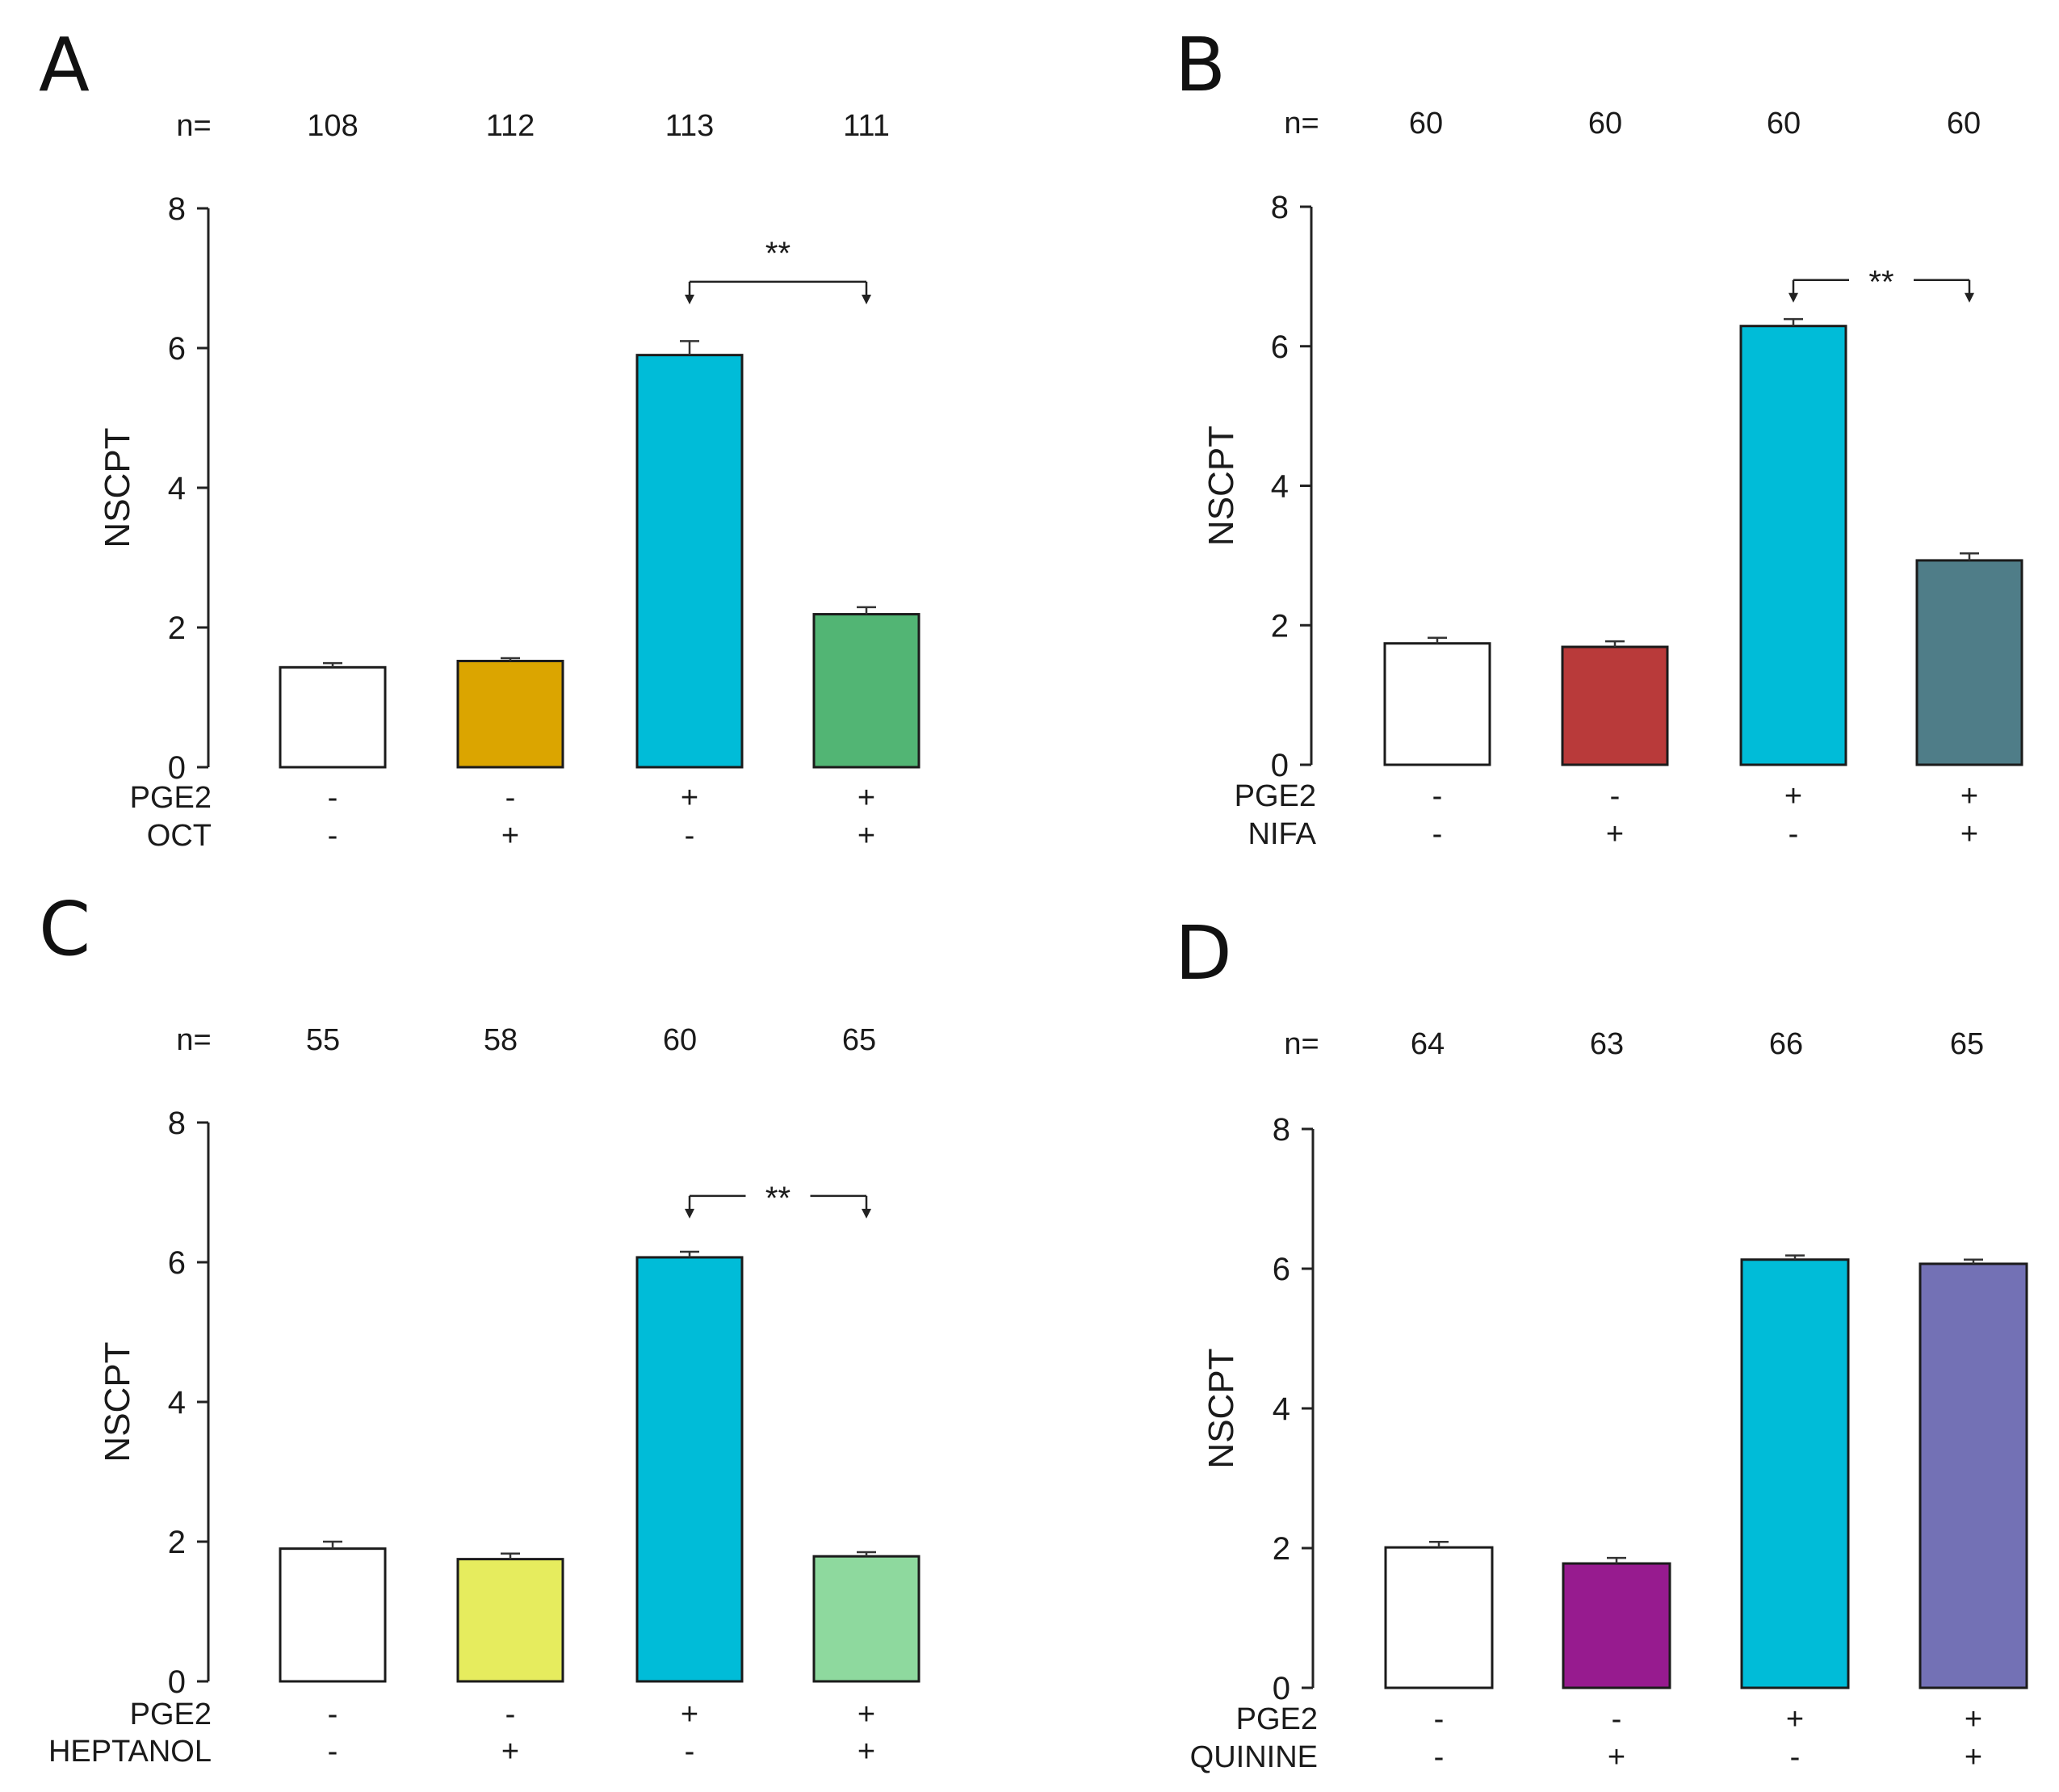 The width and height of the screenshot is (2059, 1792). Describe the element at coordinates (501, 1040) in the screenshot. I see `n-value: 58` at that location.